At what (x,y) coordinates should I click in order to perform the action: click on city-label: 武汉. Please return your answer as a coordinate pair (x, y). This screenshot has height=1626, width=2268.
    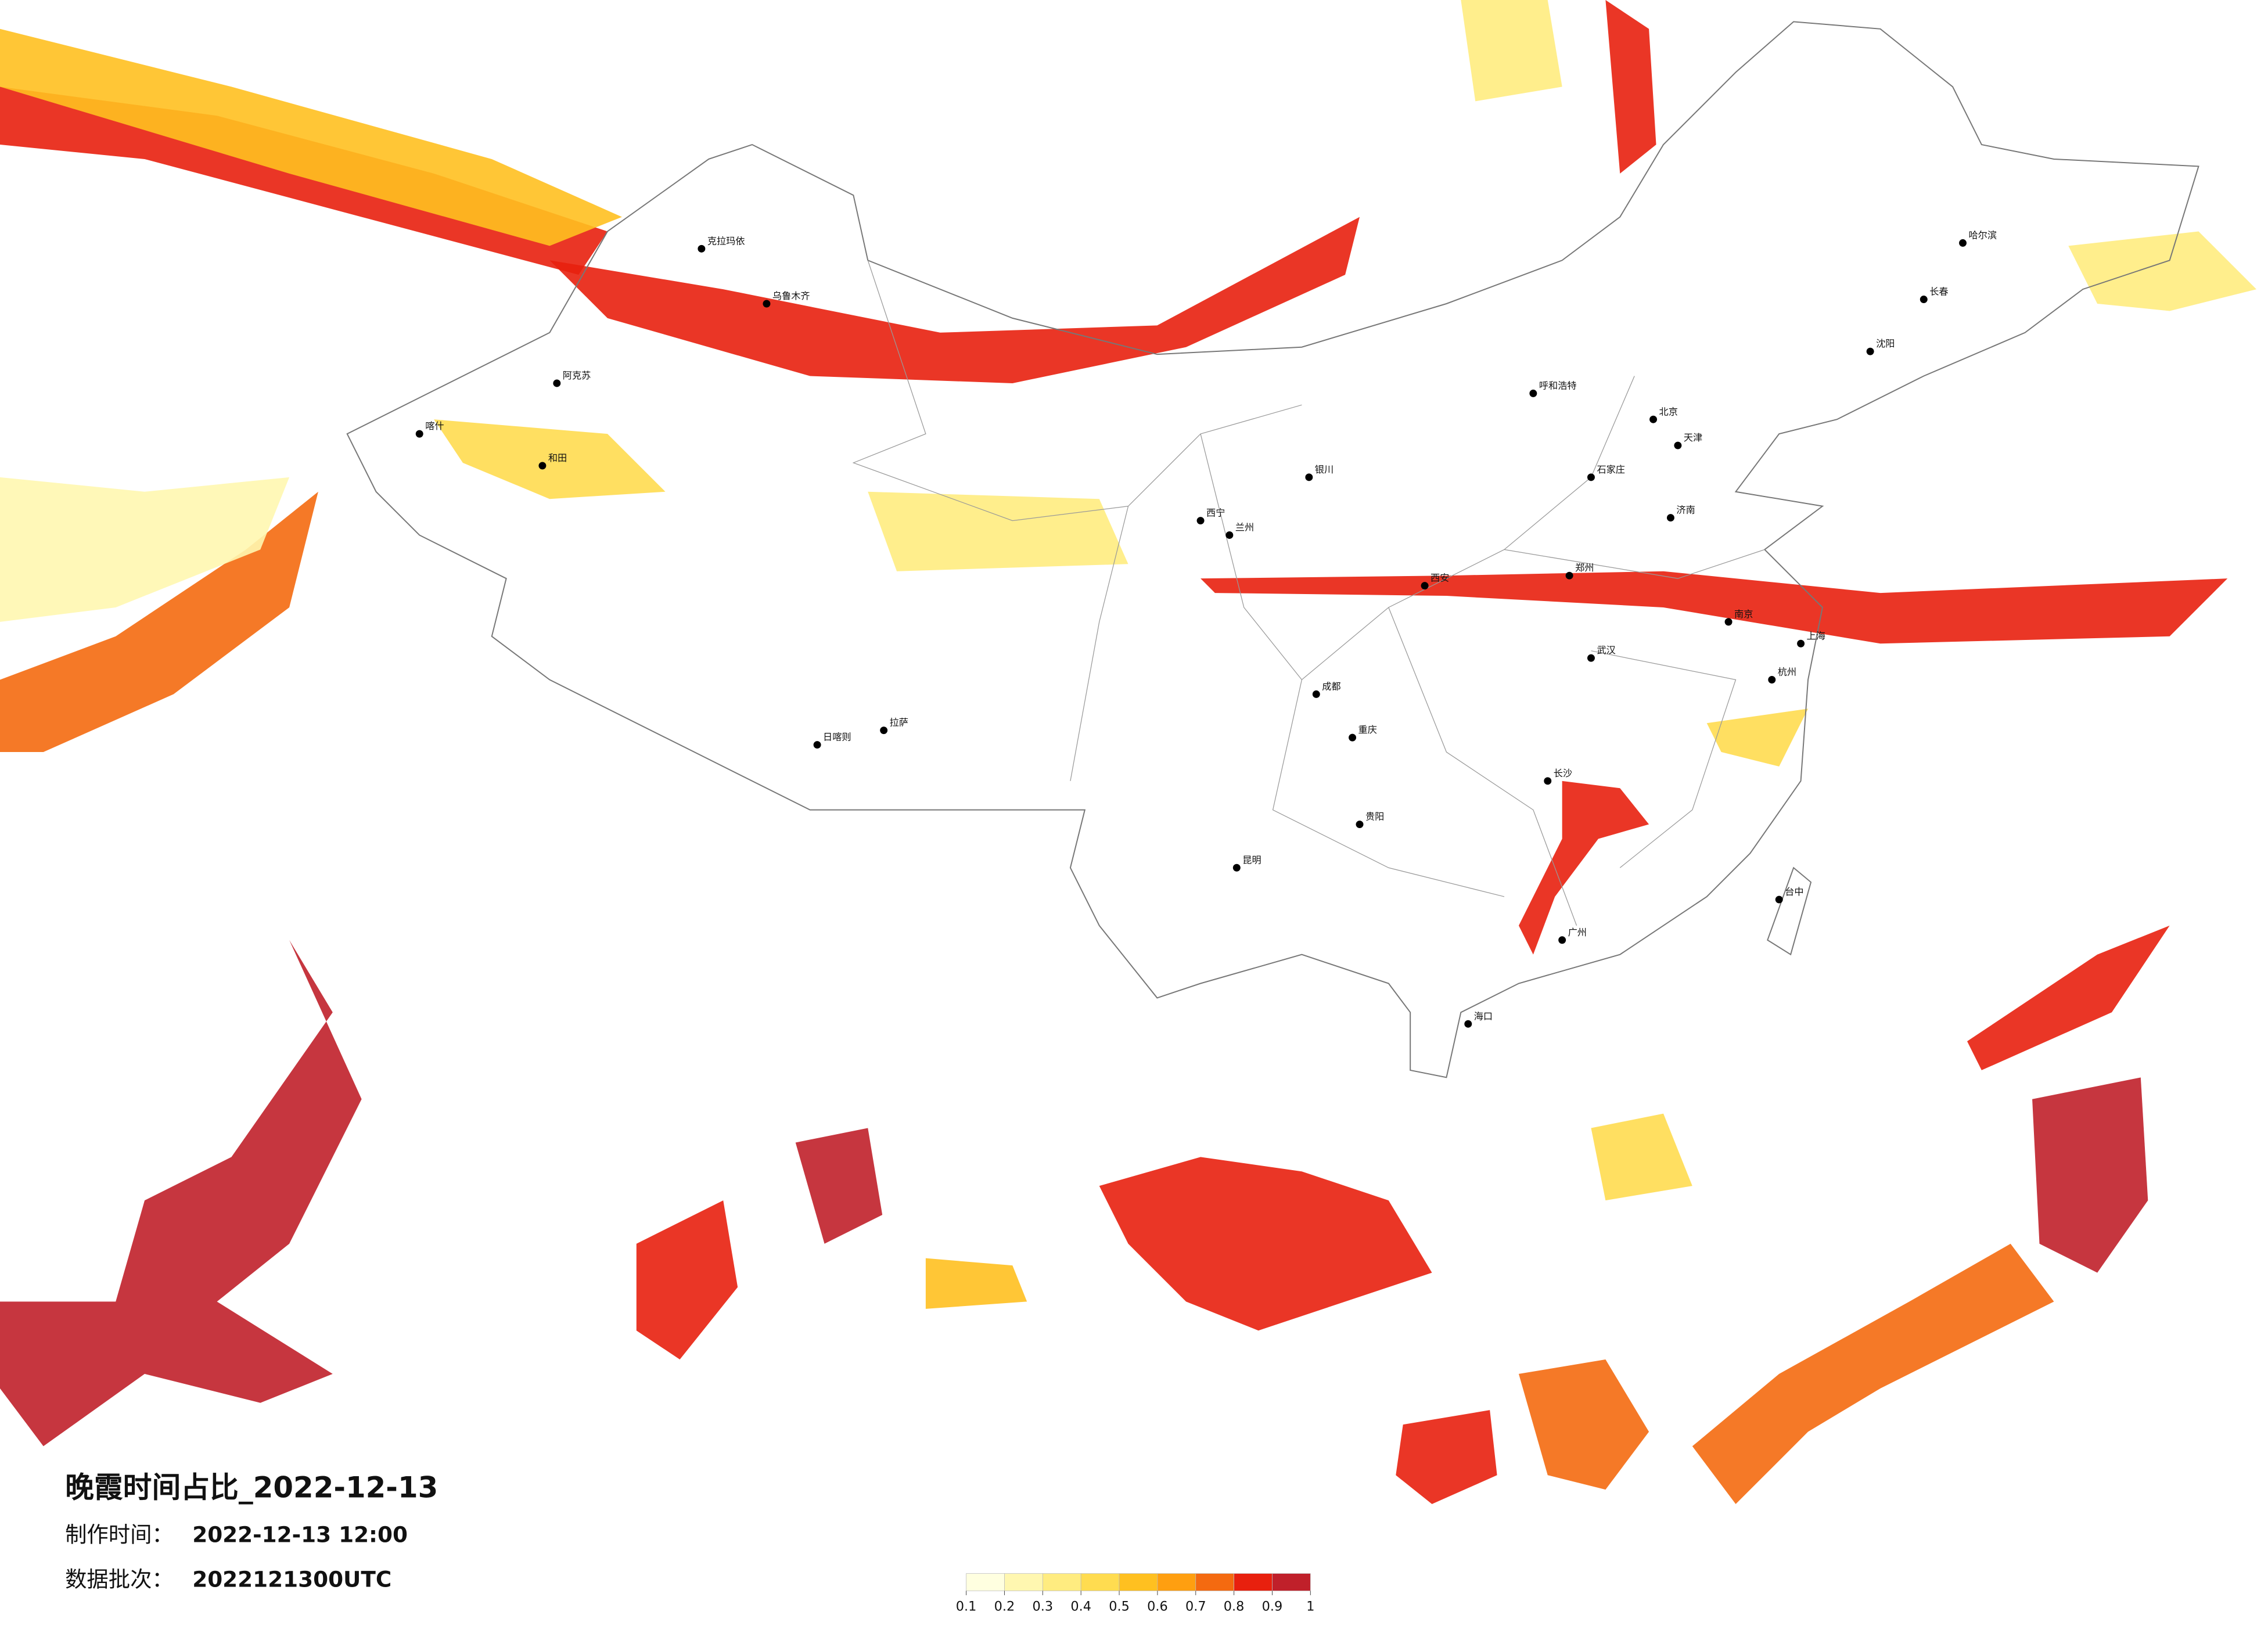
    Looking at the image, I should click on (1606, 650).